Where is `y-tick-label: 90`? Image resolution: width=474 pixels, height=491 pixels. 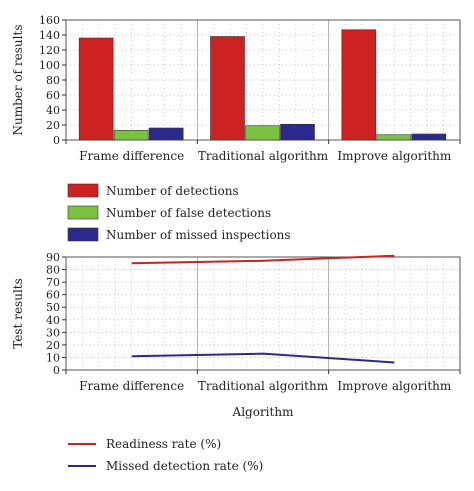
y-tick-label: 90 is located at coordinates (53, 257).